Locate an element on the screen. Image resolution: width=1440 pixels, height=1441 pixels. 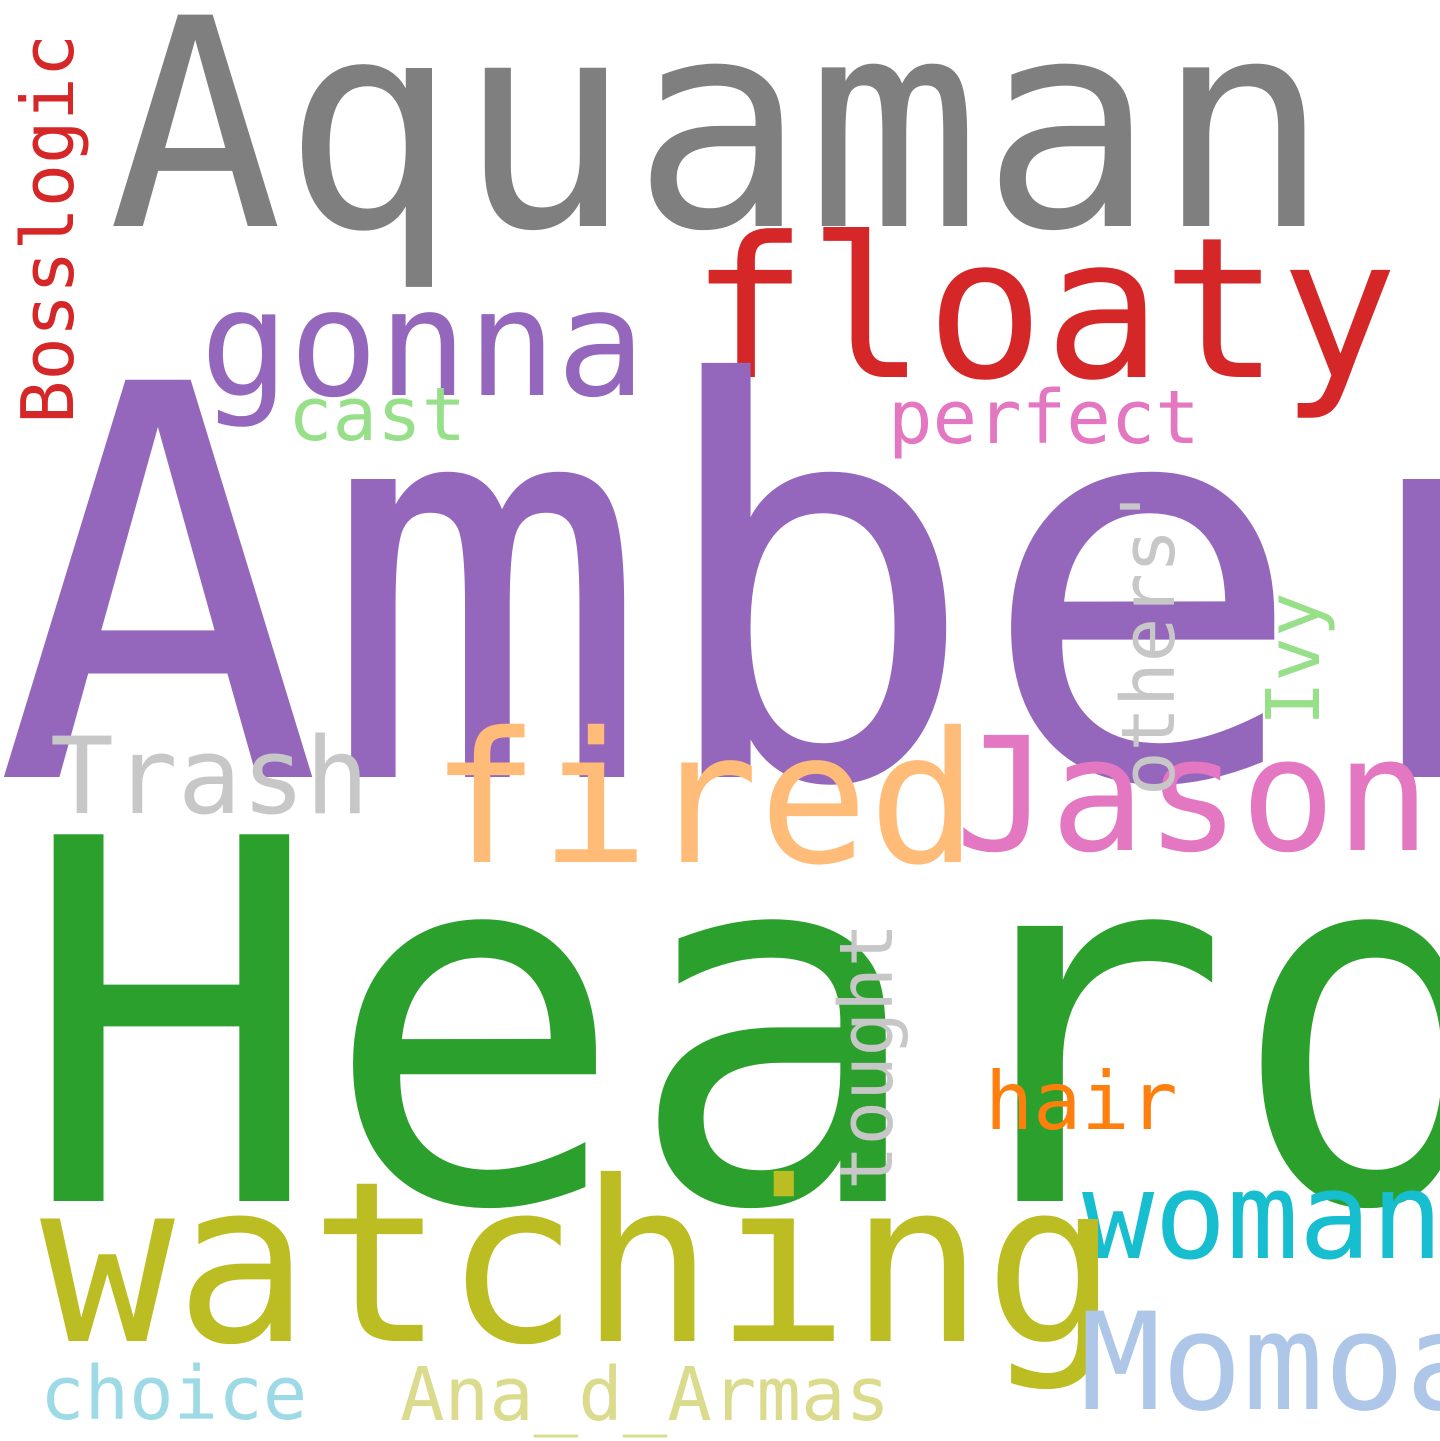
word-trash: Trash is located at coordinates (210, 776).